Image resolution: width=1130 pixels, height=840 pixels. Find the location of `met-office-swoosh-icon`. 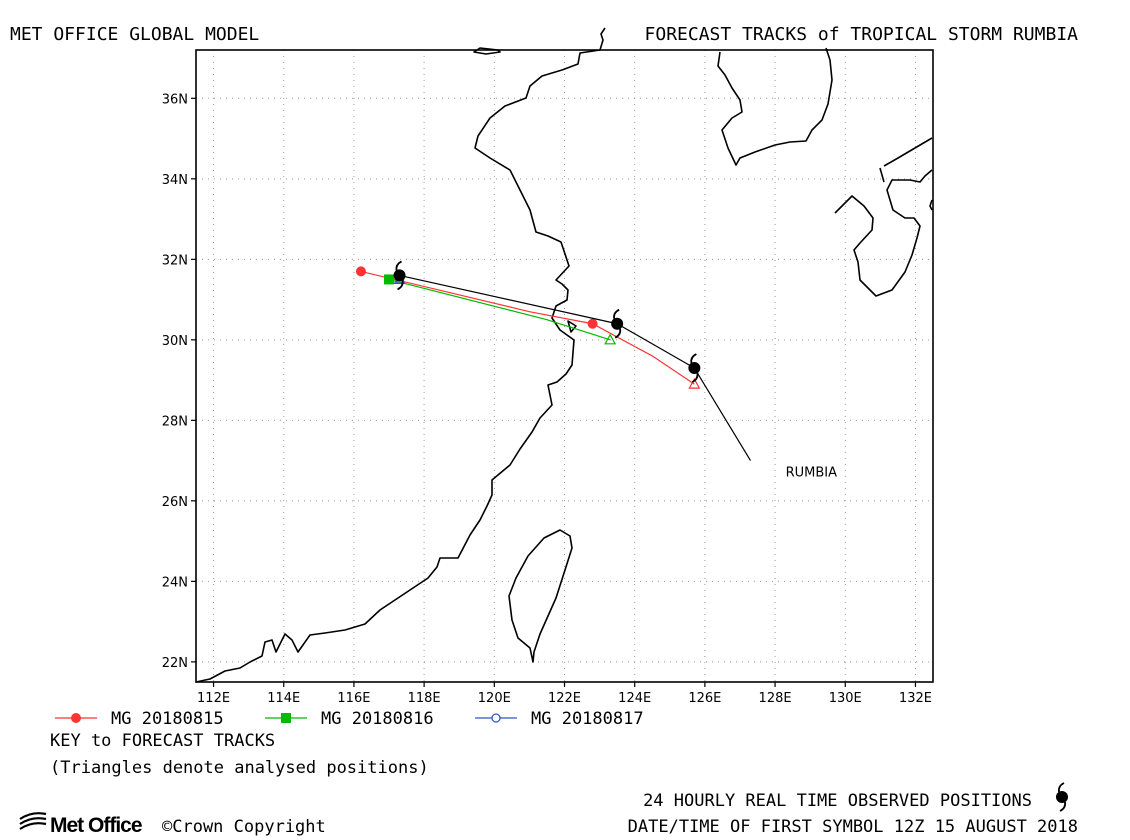

met-office-swoosh-icon is located at coordinates (33, 821).